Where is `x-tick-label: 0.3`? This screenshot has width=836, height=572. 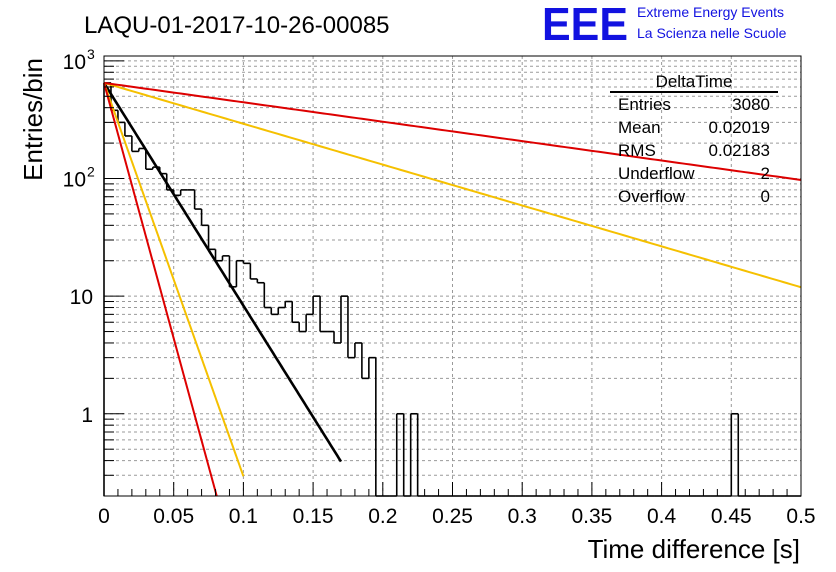 x-tick-label: 0.3 is located at coordinates (522, 516).